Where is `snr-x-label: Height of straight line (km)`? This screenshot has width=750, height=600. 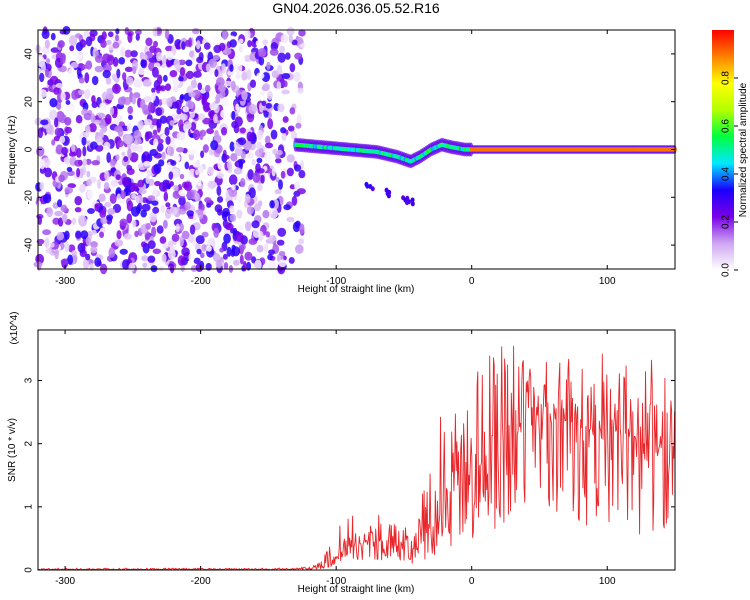 snr-x-label: Height of straight line (km) is located at coordinates (356, 589).